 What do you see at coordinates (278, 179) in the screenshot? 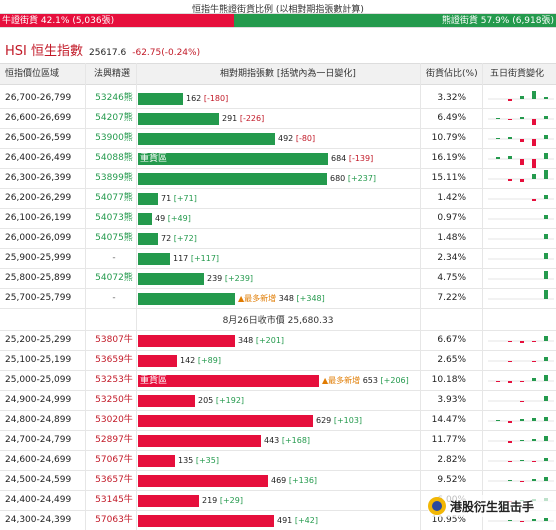
I see `table-row: 26,300-26,399 53899熊 680 [+237] 15.11%` at bounding box center [278, 179].